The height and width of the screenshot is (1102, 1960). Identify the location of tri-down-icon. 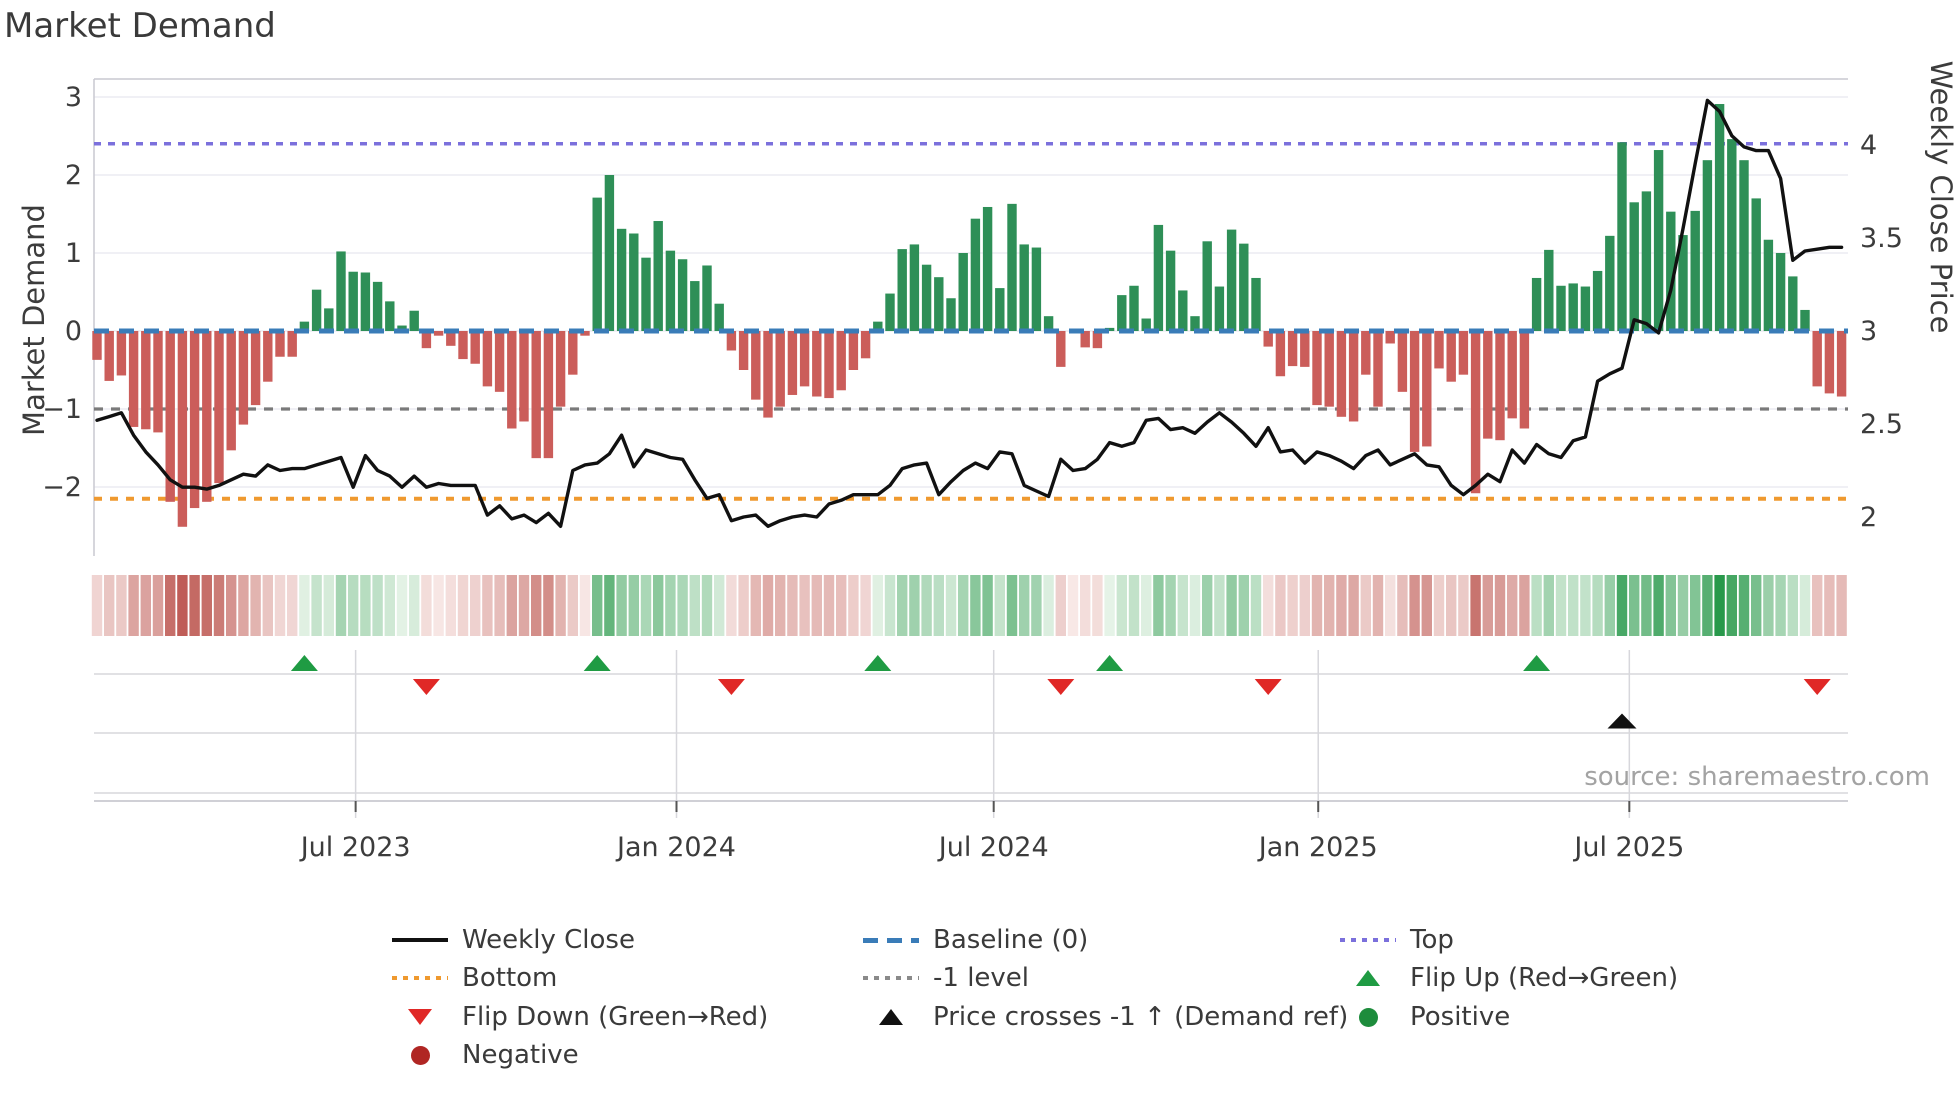
(420, 1017).